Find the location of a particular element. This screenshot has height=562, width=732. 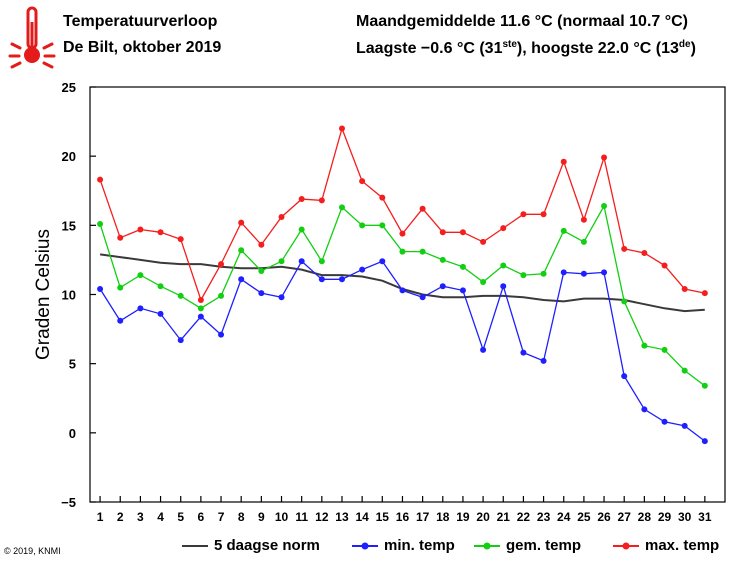

thermometer-icon is located at coordinates (32, 37).